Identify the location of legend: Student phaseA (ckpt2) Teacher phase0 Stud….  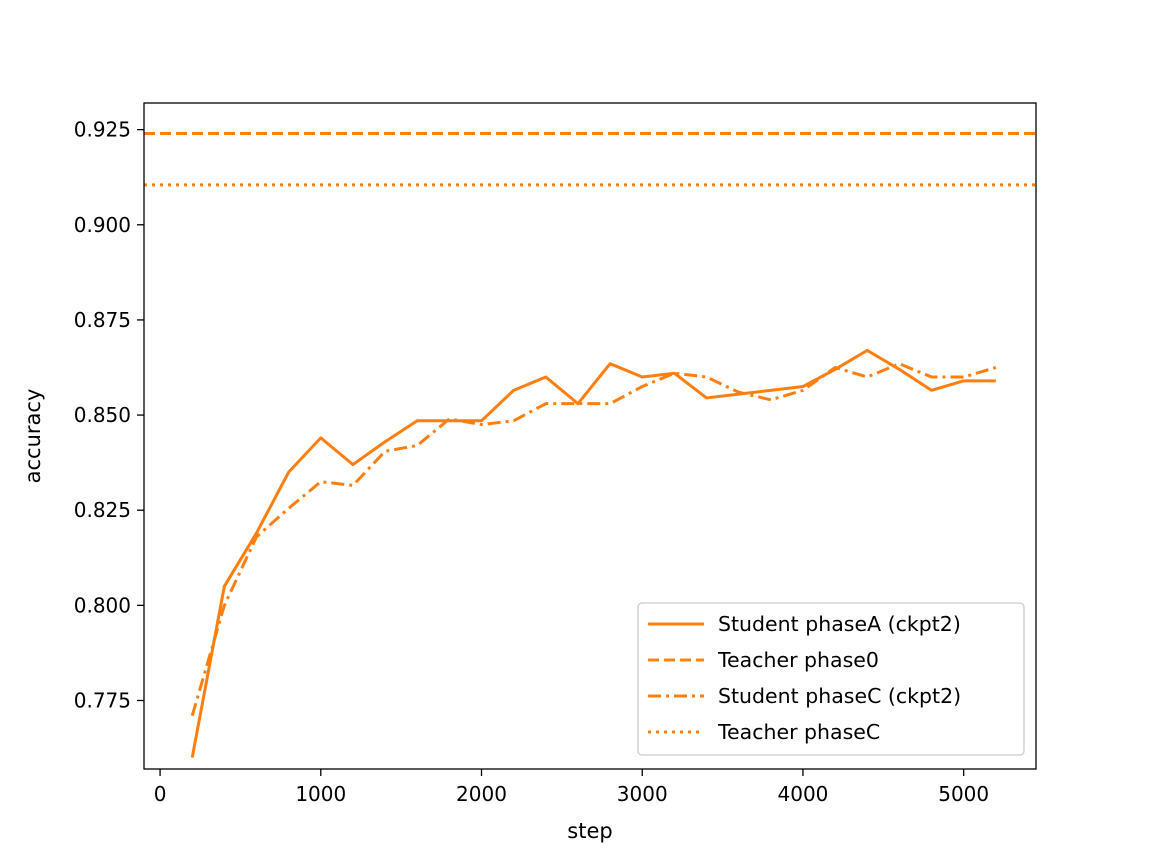
(831, 679).